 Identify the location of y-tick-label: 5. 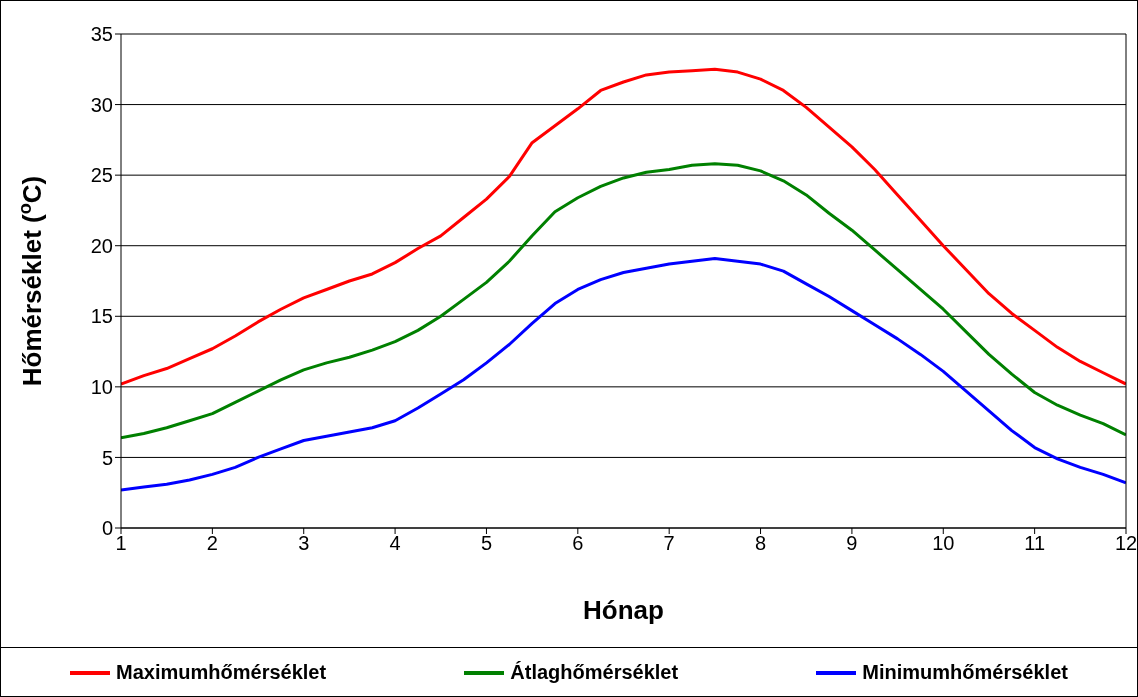
(107, 457).